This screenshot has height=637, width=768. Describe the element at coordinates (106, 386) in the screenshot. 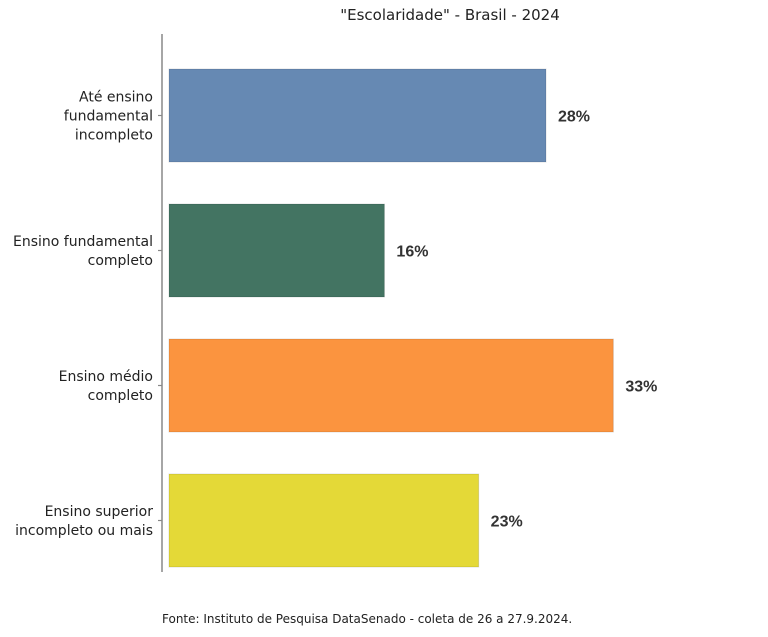

I see `category-label-3: Ensino médio completo` at that location.